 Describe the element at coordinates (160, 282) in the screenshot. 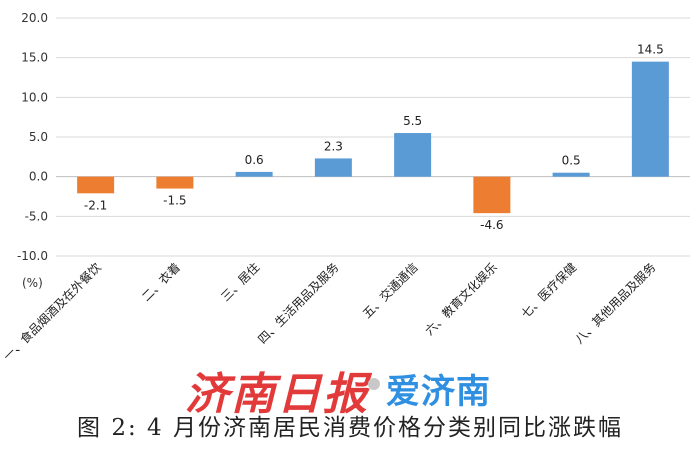

I see `category-label-1: 二、衣着` at that location.